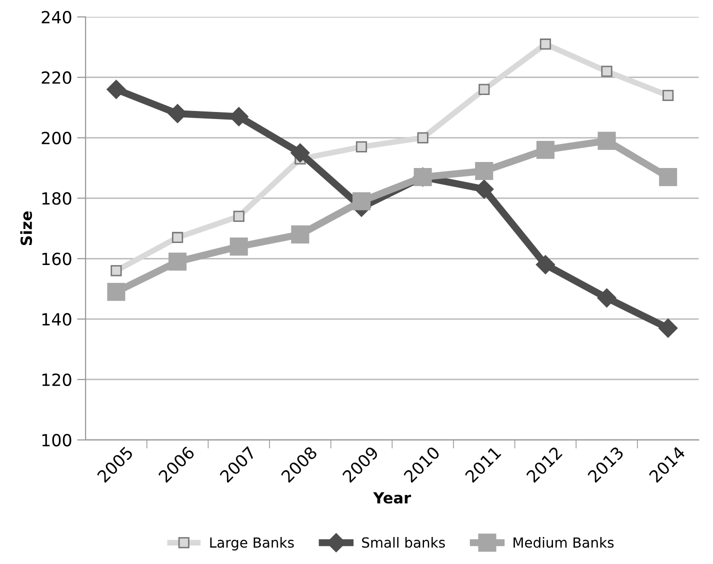  I want to click on legend-label: Medium Banks, so click(564, 542).